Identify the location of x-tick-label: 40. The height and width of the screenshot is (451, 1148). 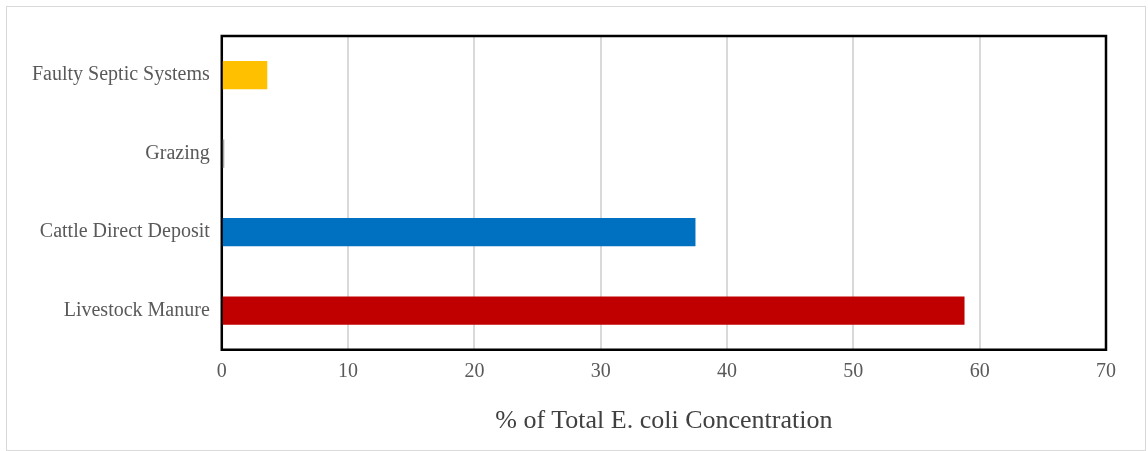
(727, 370).